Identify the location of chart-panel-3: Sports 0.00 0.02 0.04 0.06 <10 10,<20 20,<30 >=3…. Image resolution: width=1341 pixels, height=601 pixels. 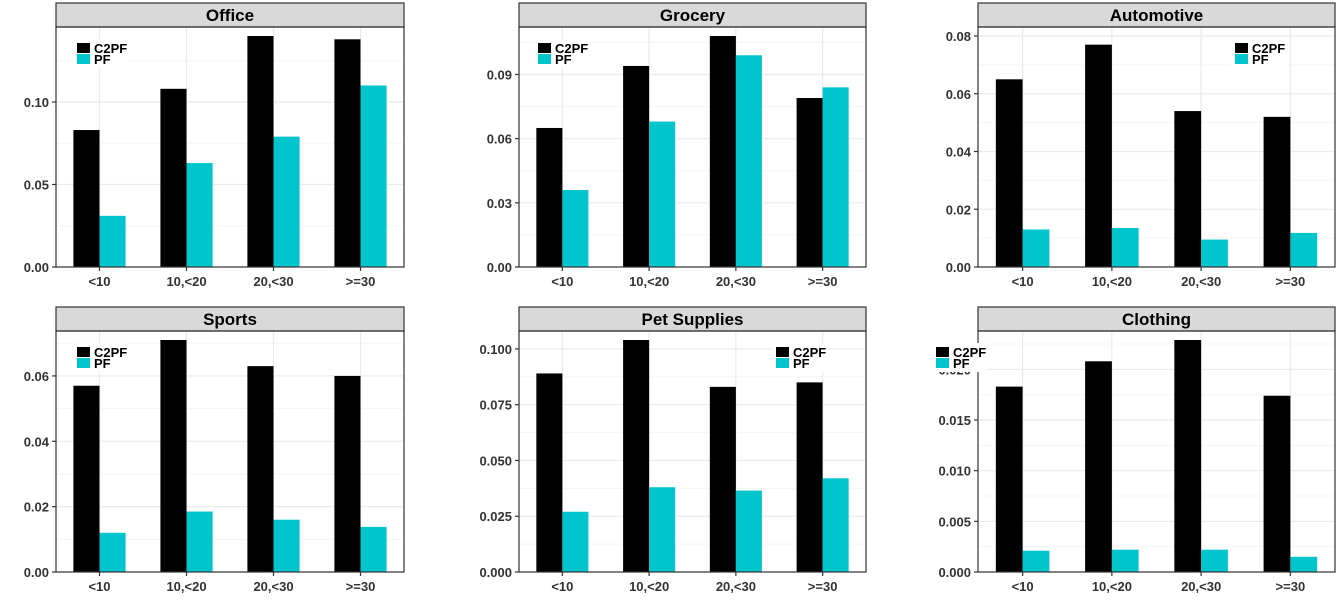
(214, 450).